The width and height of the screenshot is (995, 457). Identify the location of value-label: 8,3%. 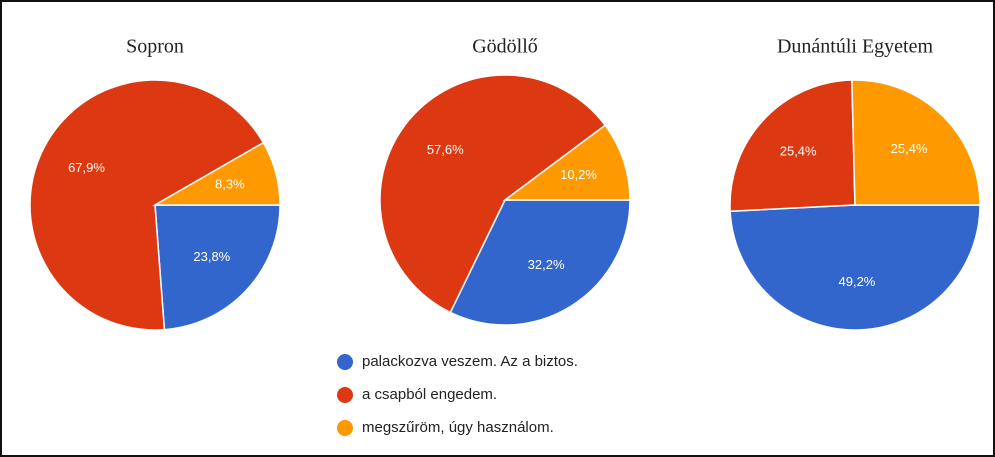
(230, 183).